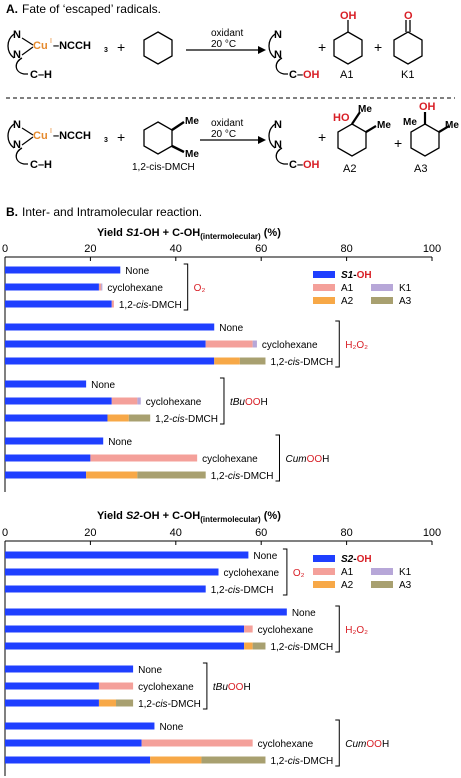 This screenshot has width=461, height=778. I want to click on chart2-group-label-0: O₂, so click(299, 573).